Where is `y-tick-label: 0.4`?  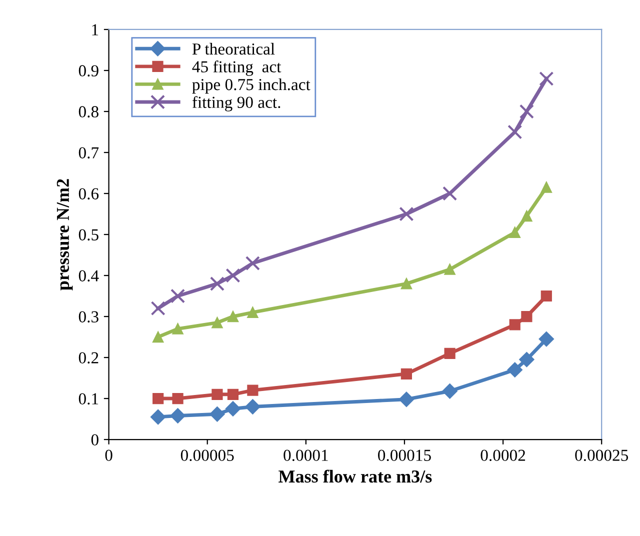
y-tick-label: 0.4 is located at coordinates (88, 276).